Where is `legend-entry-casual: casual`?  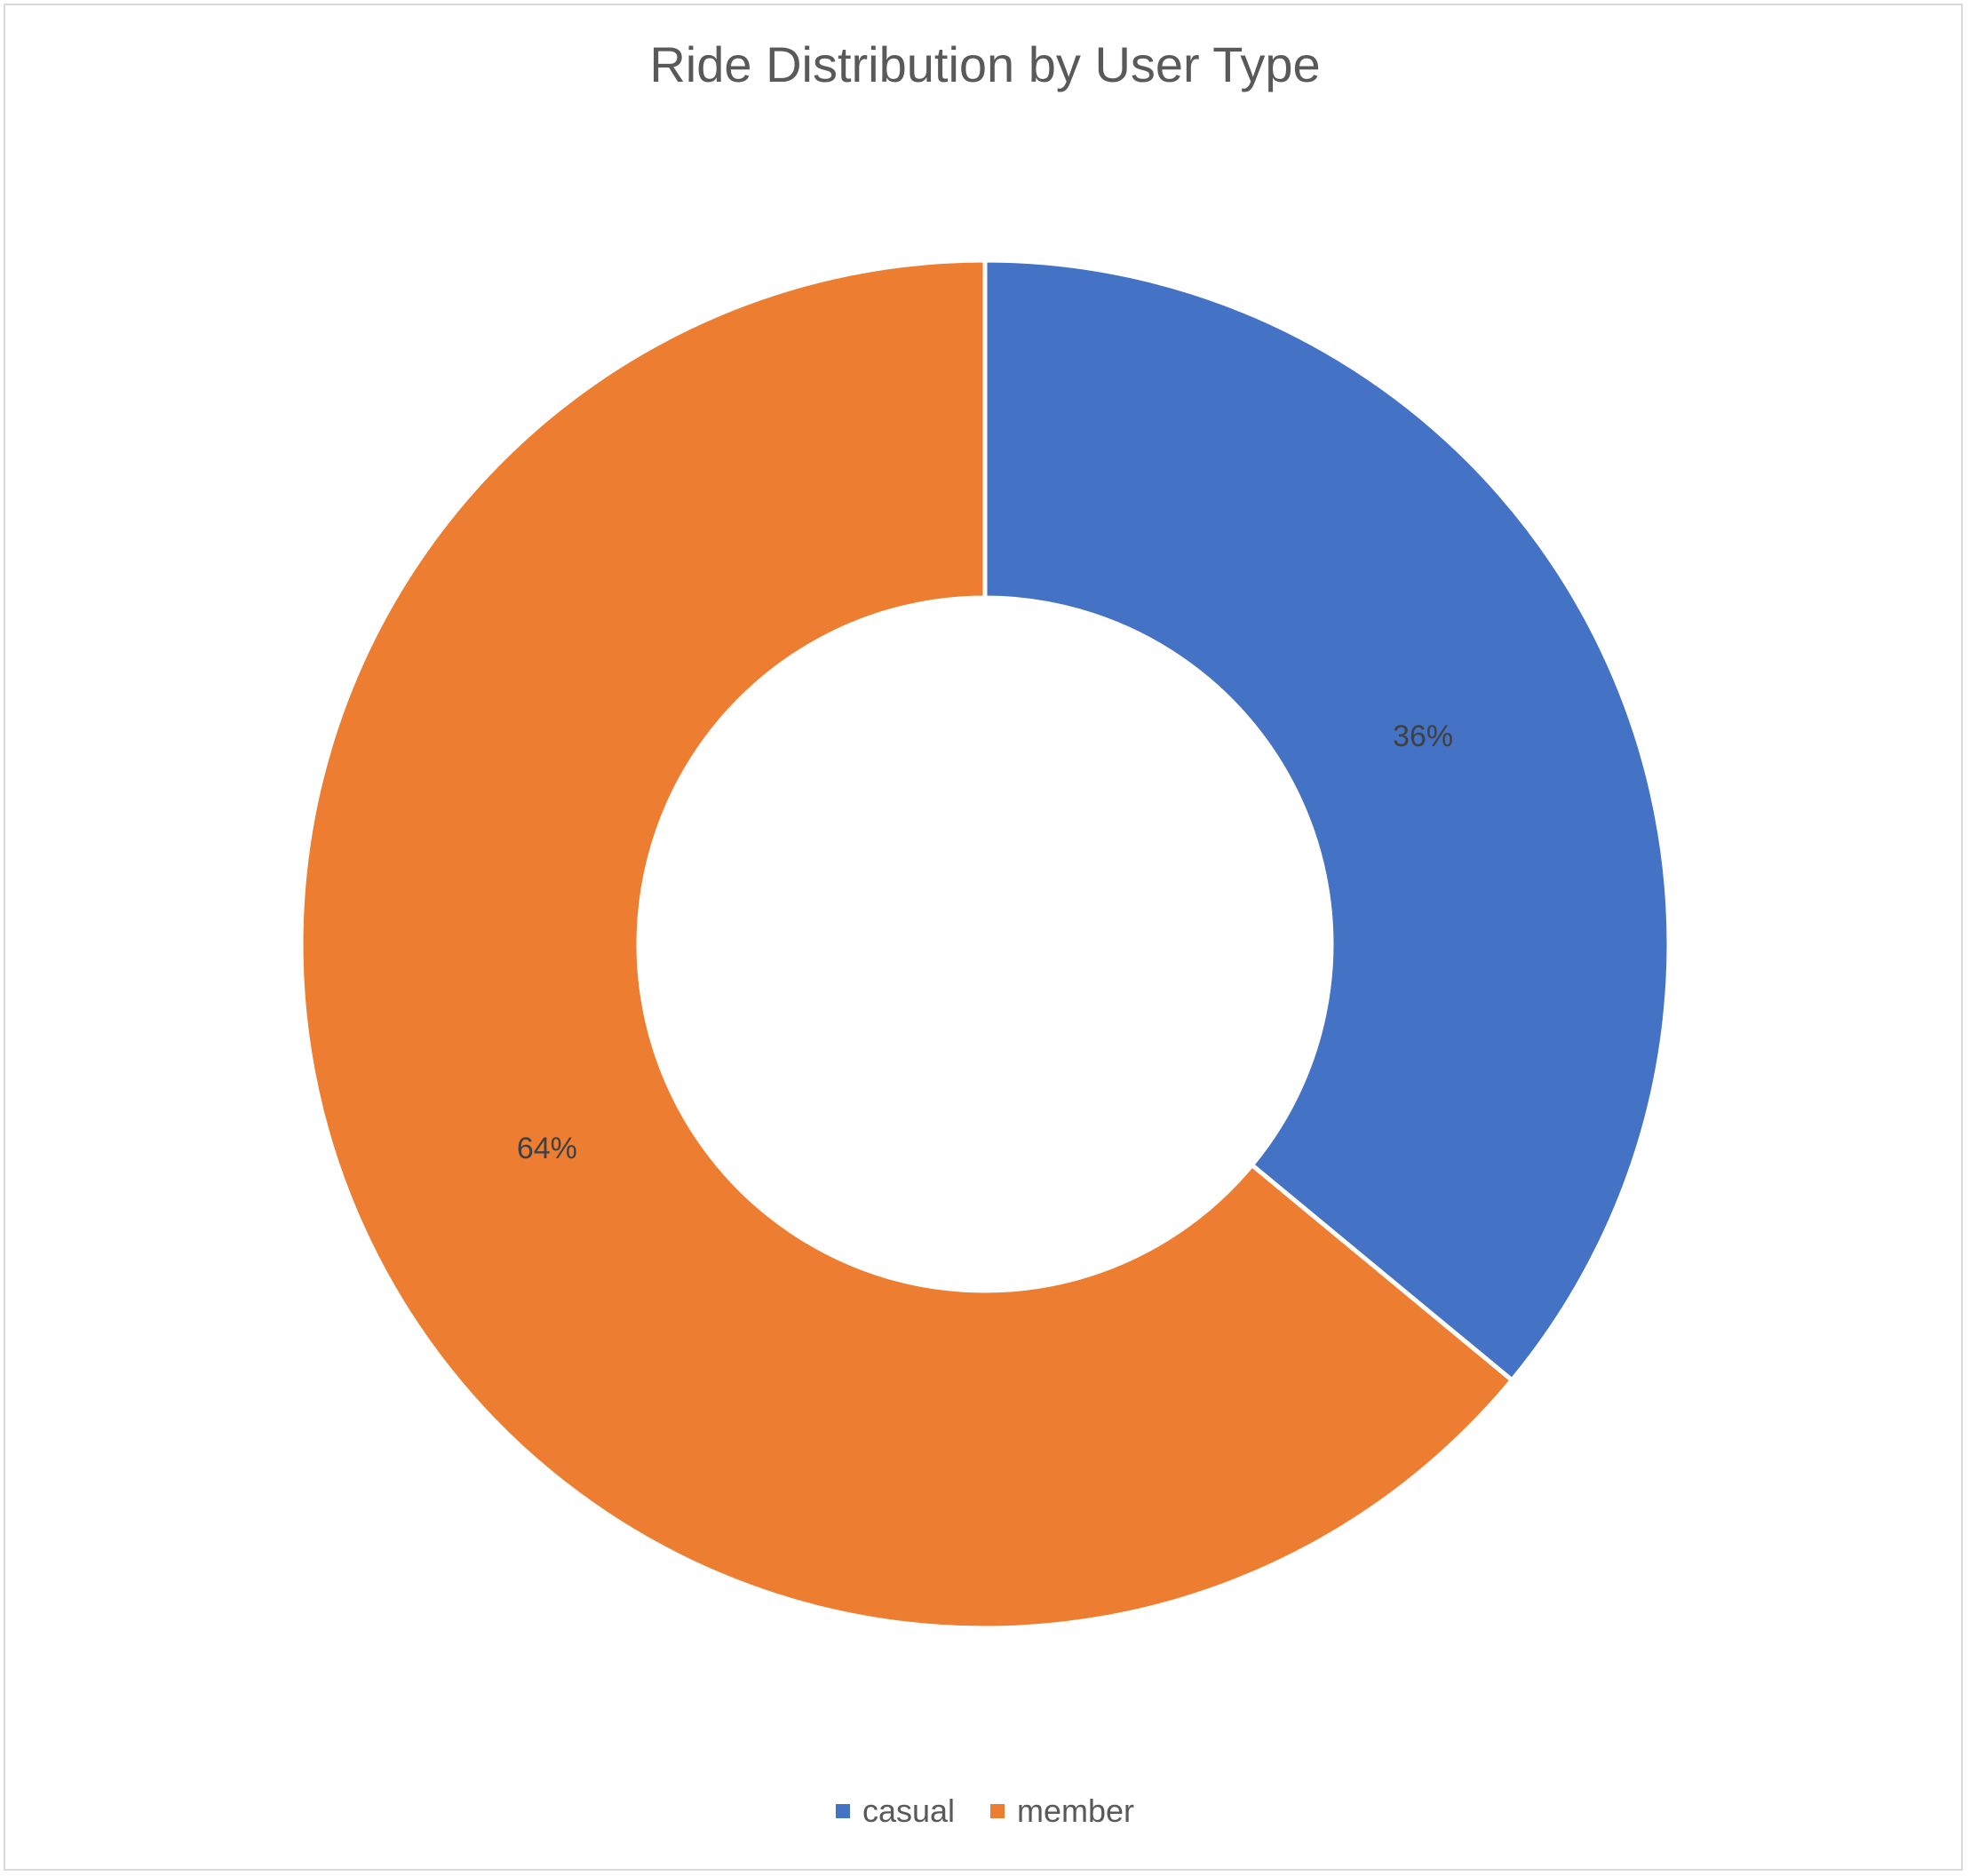
legend-entry-casual: casual is located at coordinates (895, 1811).